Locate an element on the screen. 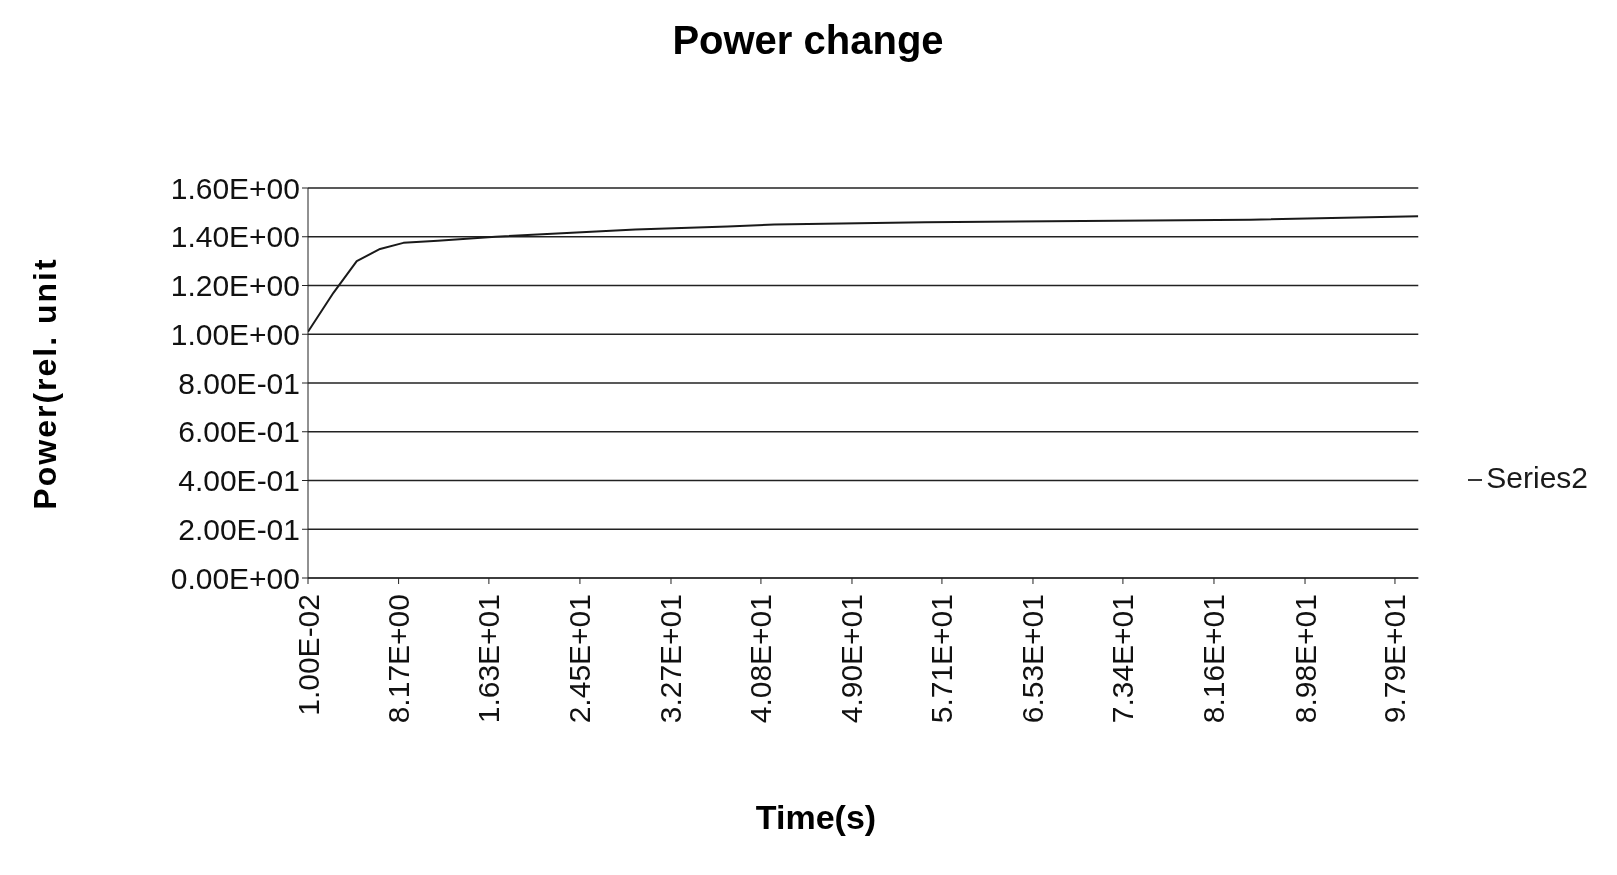 This screenshot has height=875, width=1617. x-tick-label: 7.34E+01 is located at coordinates (1123, 659).